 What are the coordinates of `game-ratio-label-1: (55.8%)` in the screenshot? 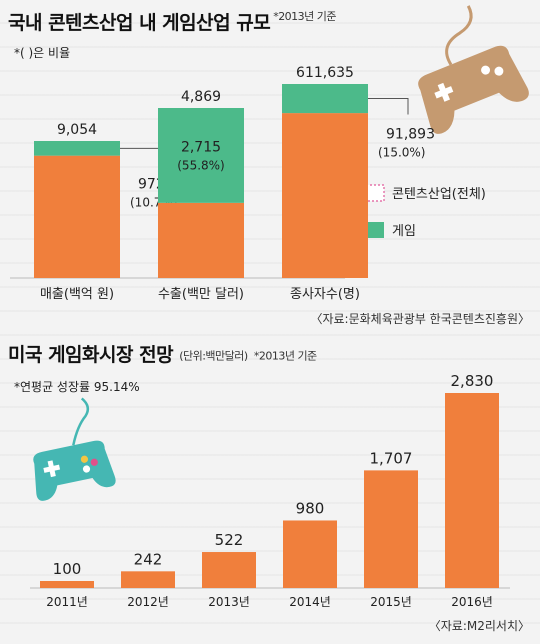 It's located at (200, 165).